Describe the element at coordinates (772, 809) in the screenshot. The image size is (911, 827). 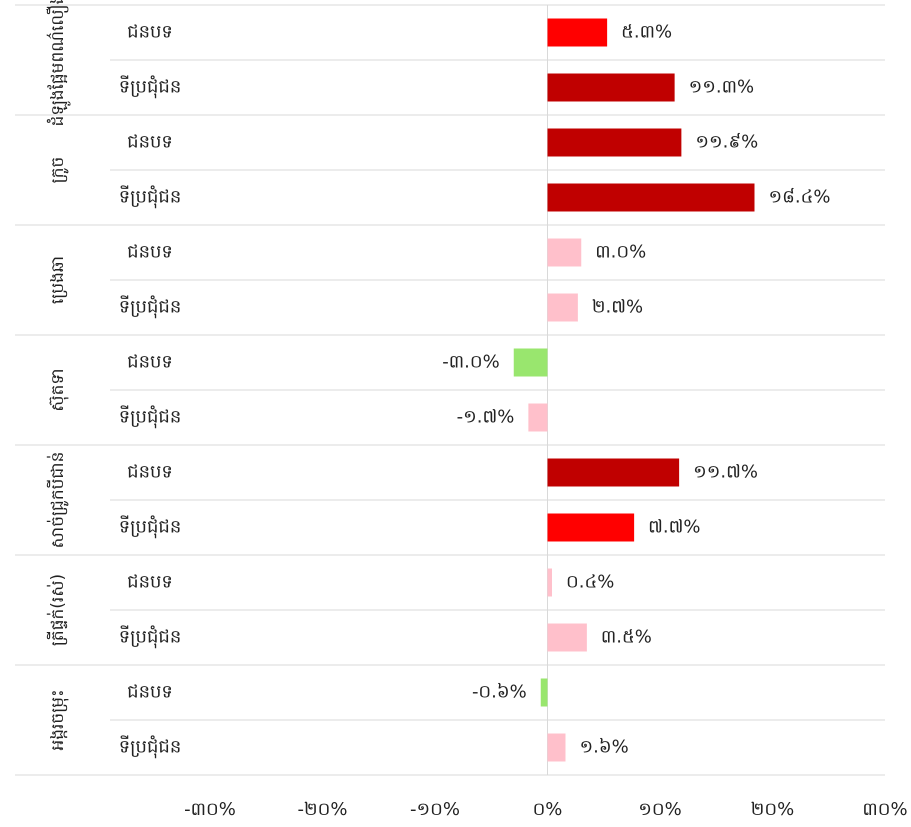
I see `x-tick-label: ២០%` at that location.